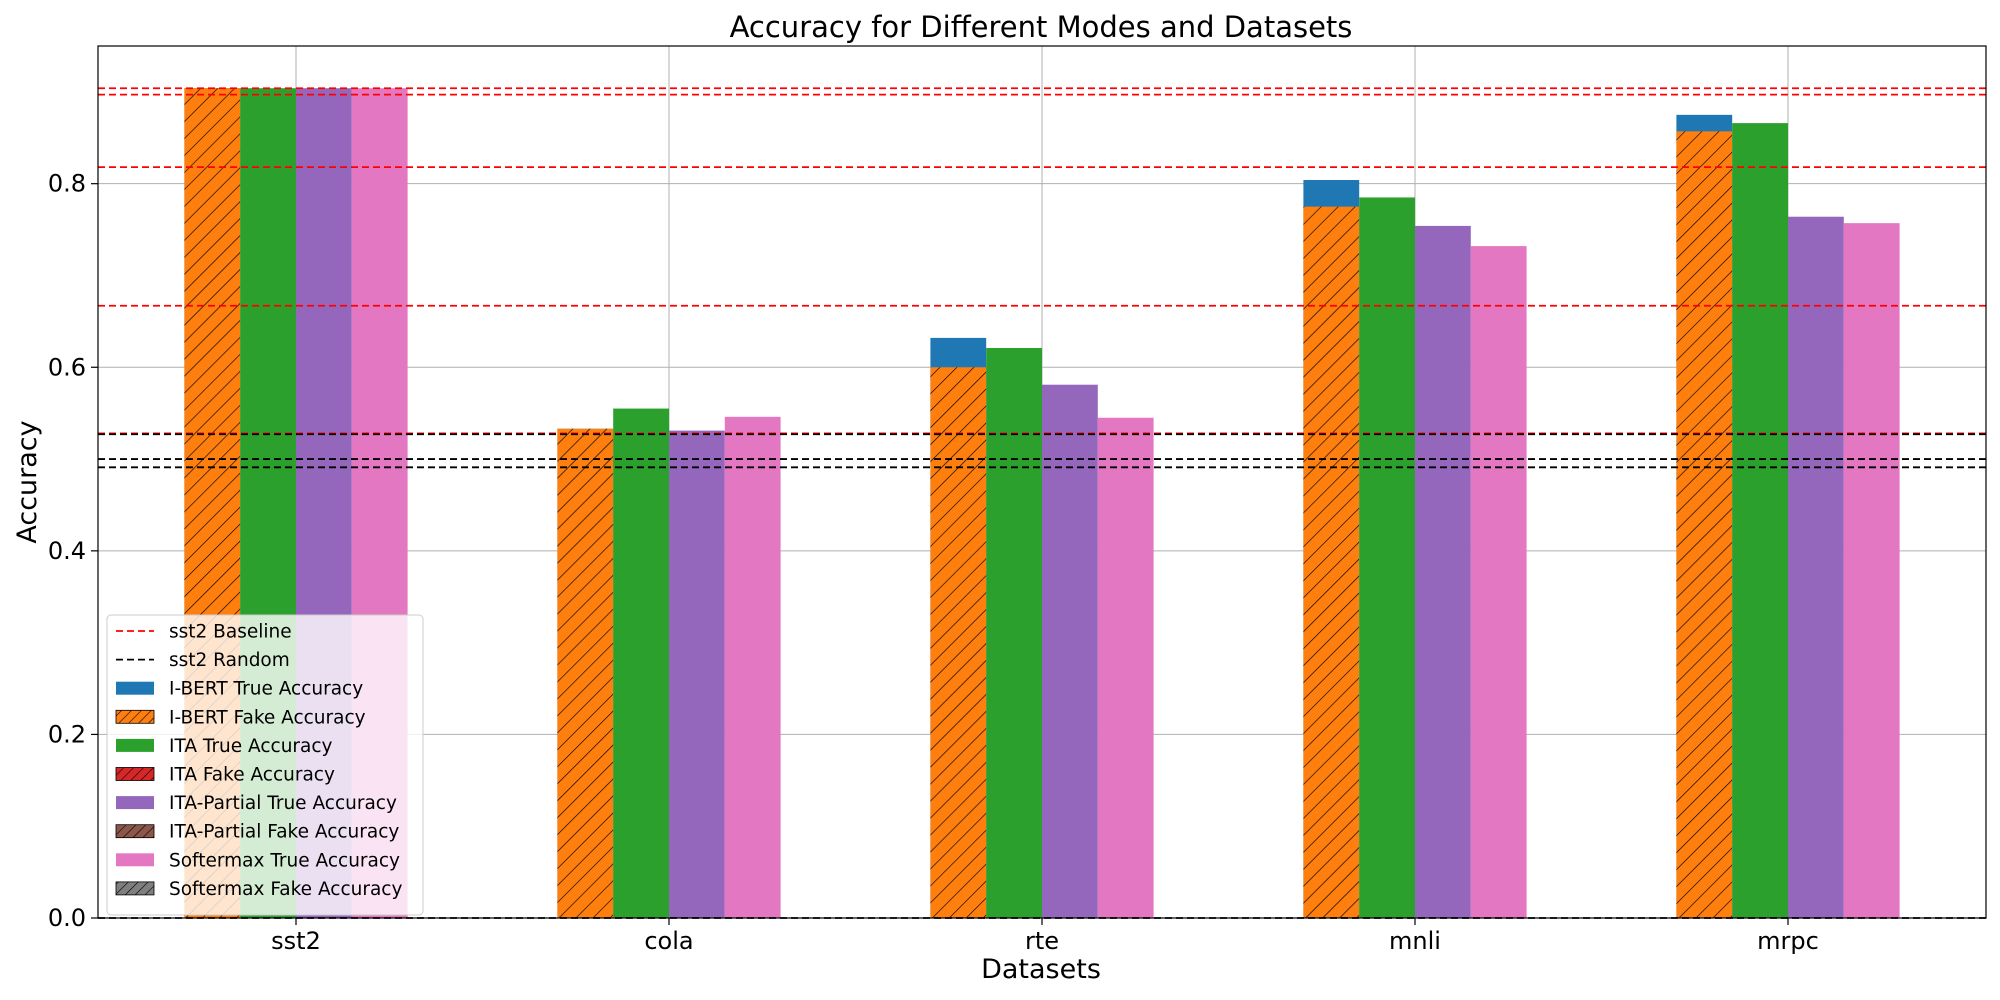  What do you see at coordinates (284, 832) in the screenshot?
I see `legend-label-ita-partial-fake-accuracy: ITA-Partial Fake Accuracy` at bounding box center [284, 832].